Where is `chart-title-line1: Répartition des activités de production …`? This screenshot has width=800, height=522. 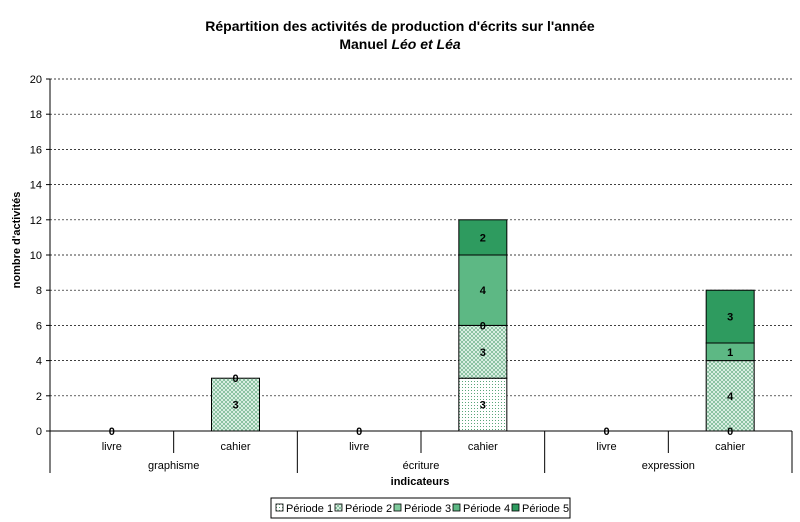 chart-title-line1: Répartition des activités de production … is located at coordinates (400, 26).